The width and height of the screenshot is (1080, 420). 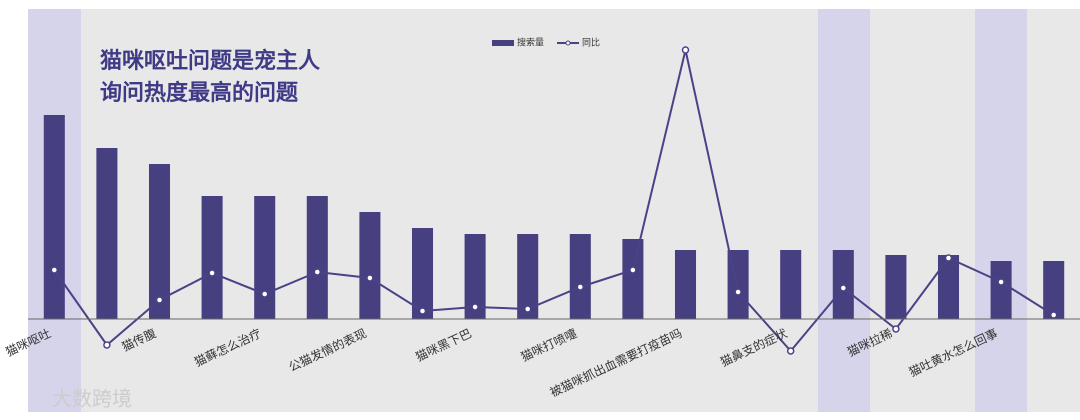 I want to click on legend-label: 搜索量, so click(x=530, y=43).